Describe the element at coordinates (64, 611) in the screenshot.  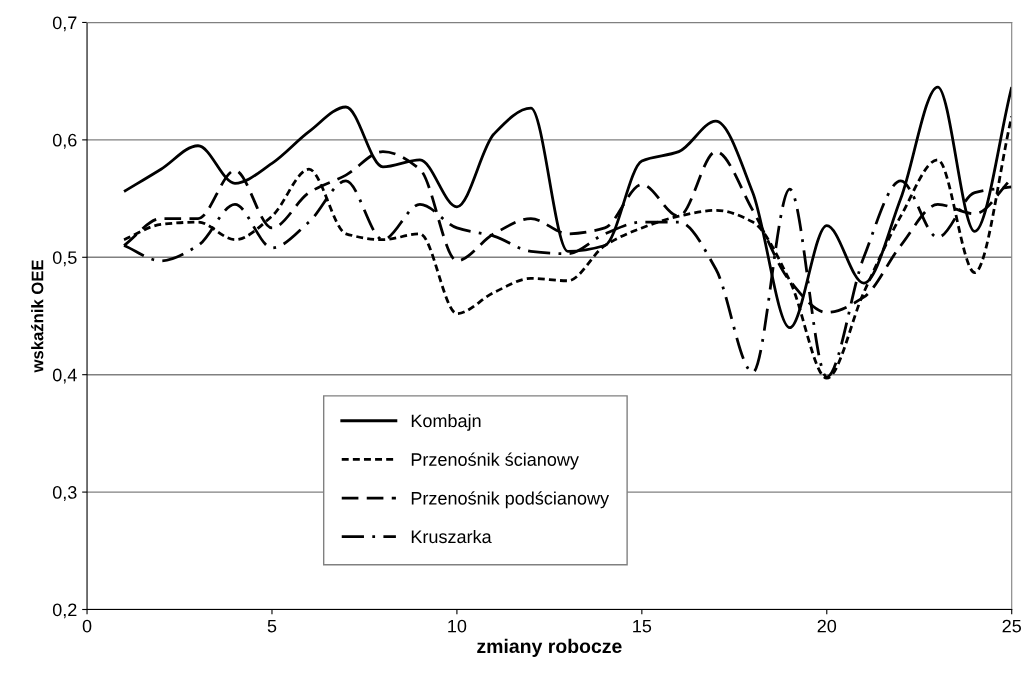
I see `y-tick-label: 0,2` at that location.